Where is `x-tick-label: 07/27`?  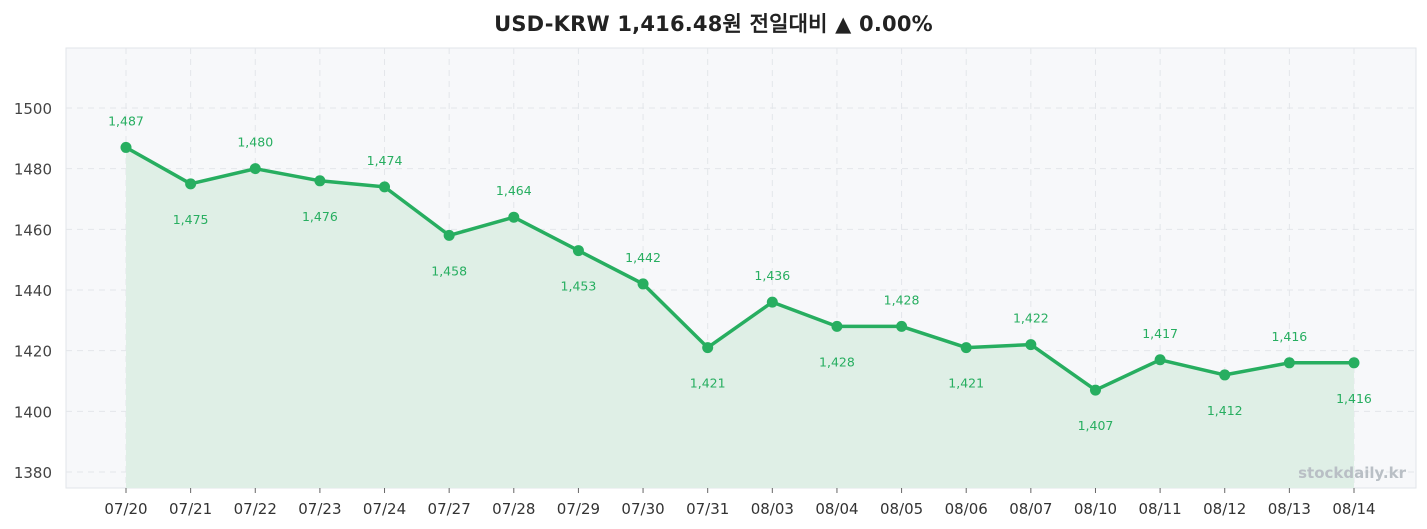 x-tick-label: 07/27 is located at coordinates (449, 509).